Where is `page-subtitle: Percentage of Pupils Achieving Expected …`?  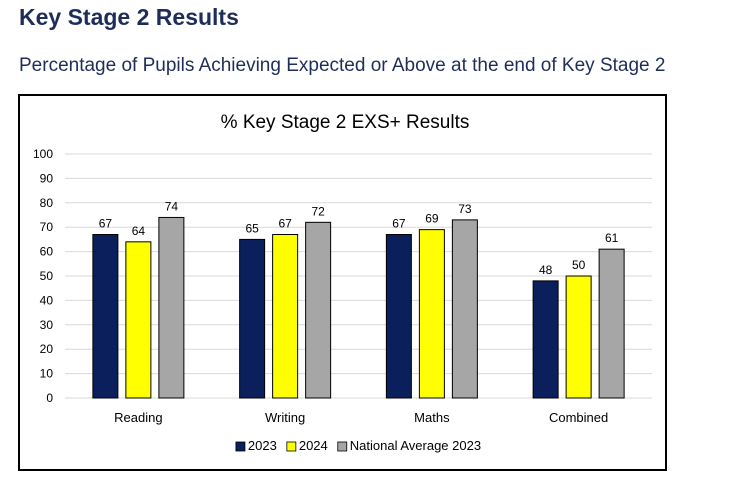 page-subtitle: Percentage of Pupils Achieving Expected … is located at coordinates (342, 65).